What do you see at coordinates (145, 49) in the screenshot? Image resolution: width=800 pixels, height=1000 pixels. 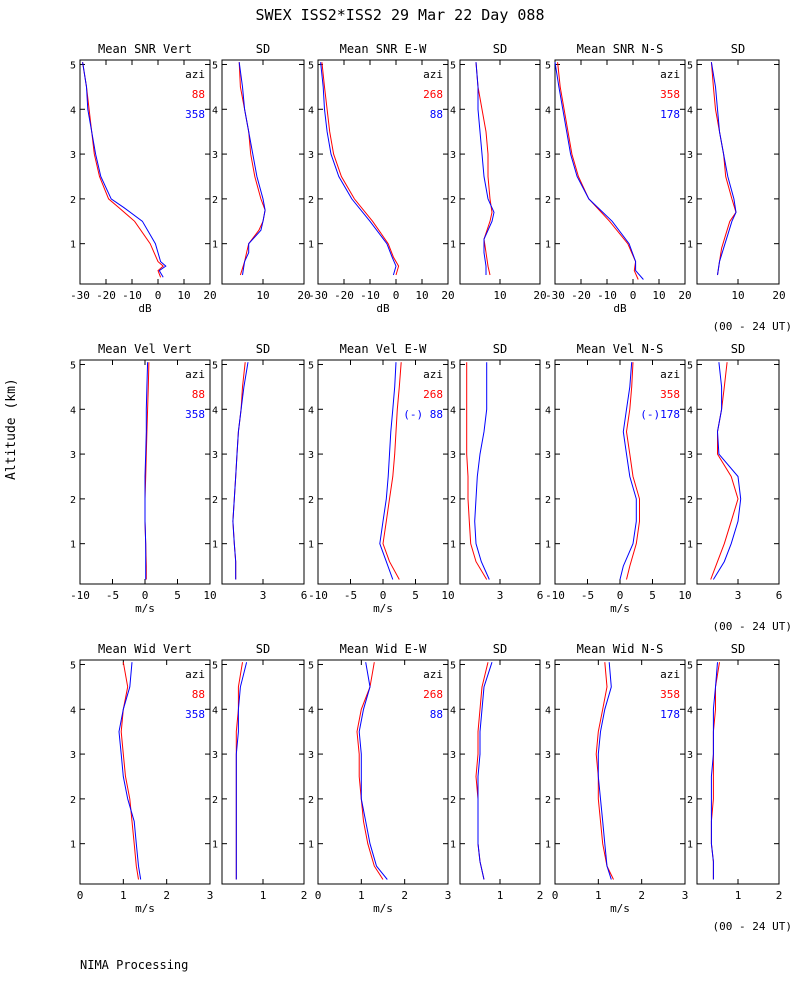 I see `panel-title-r0-p0: Mean SNR Vert` at bounding box center [145, 49].